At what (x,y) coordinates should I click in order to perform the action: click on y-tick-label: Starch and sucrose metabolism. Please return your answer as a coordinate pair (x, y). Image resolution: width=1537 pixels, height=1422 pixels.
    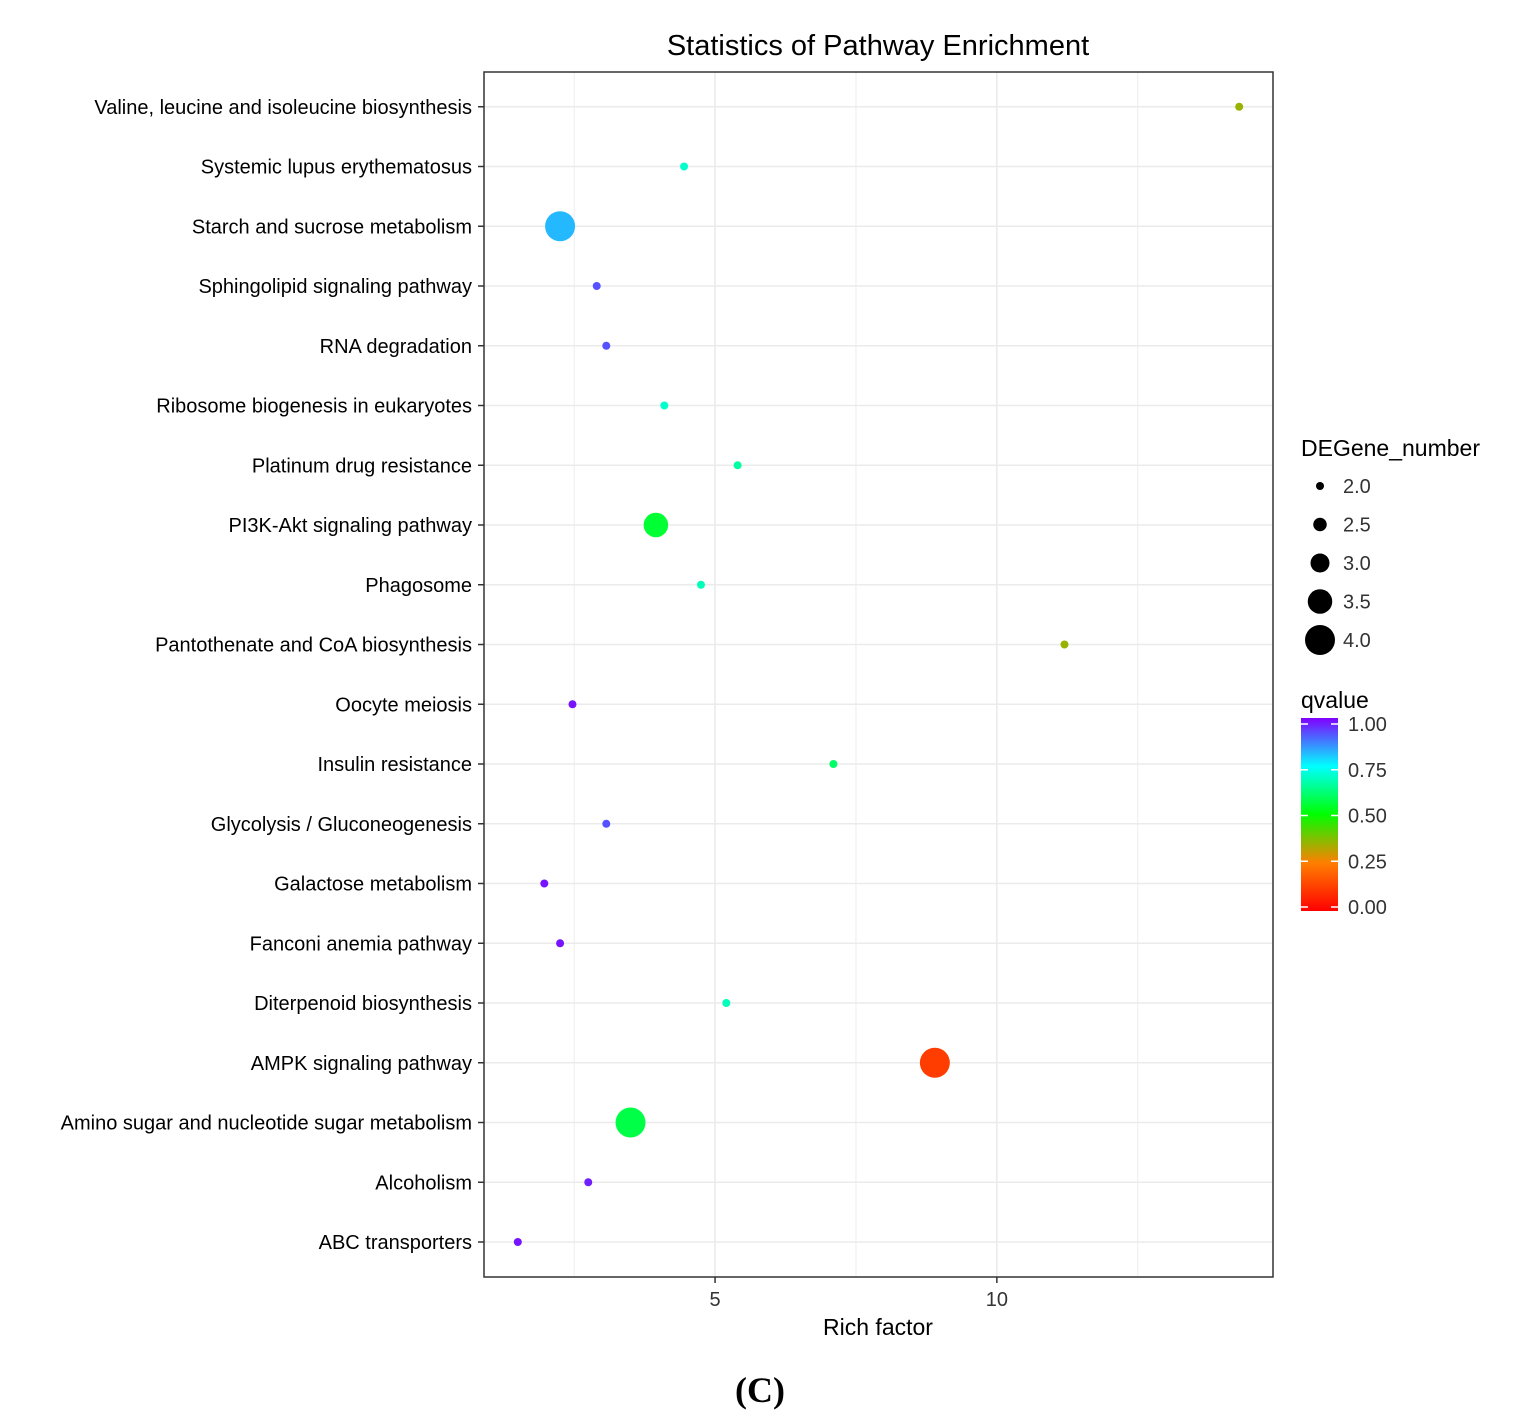
    Looking at the image, I should click on (332, 227).